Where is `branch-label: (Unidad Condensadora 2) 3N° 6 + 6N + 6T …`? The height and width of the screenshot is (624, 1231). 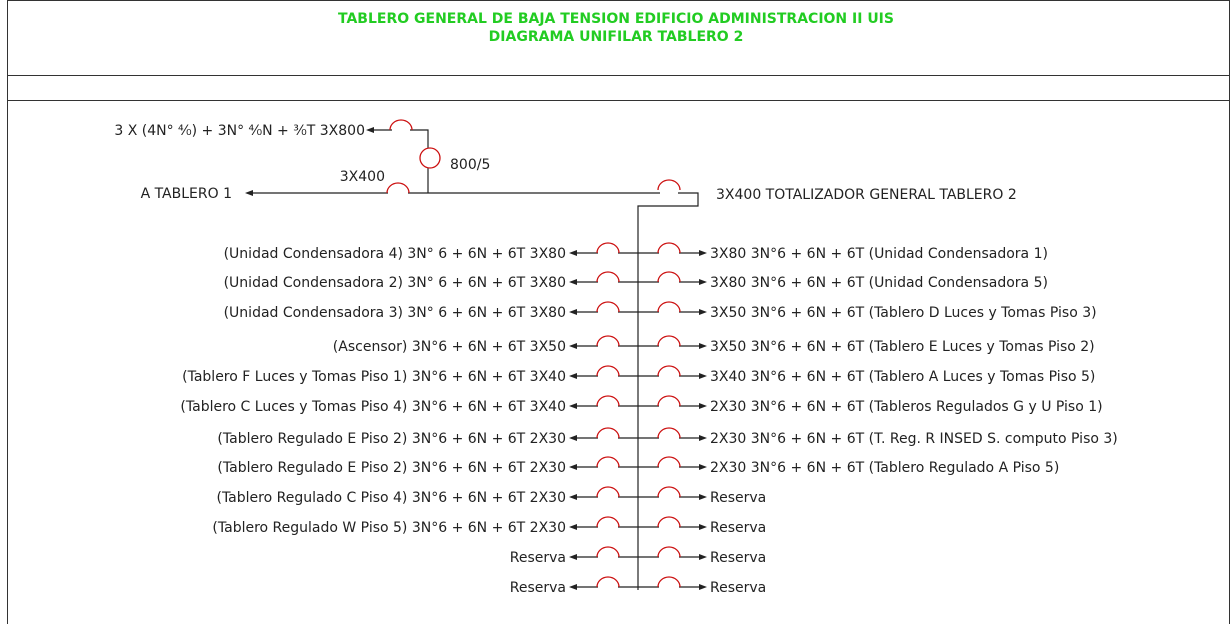 branch-label: (Unidad Condensadora 2) 3N° 6 + 6N + 6T … is located at coordinates (395, 283).